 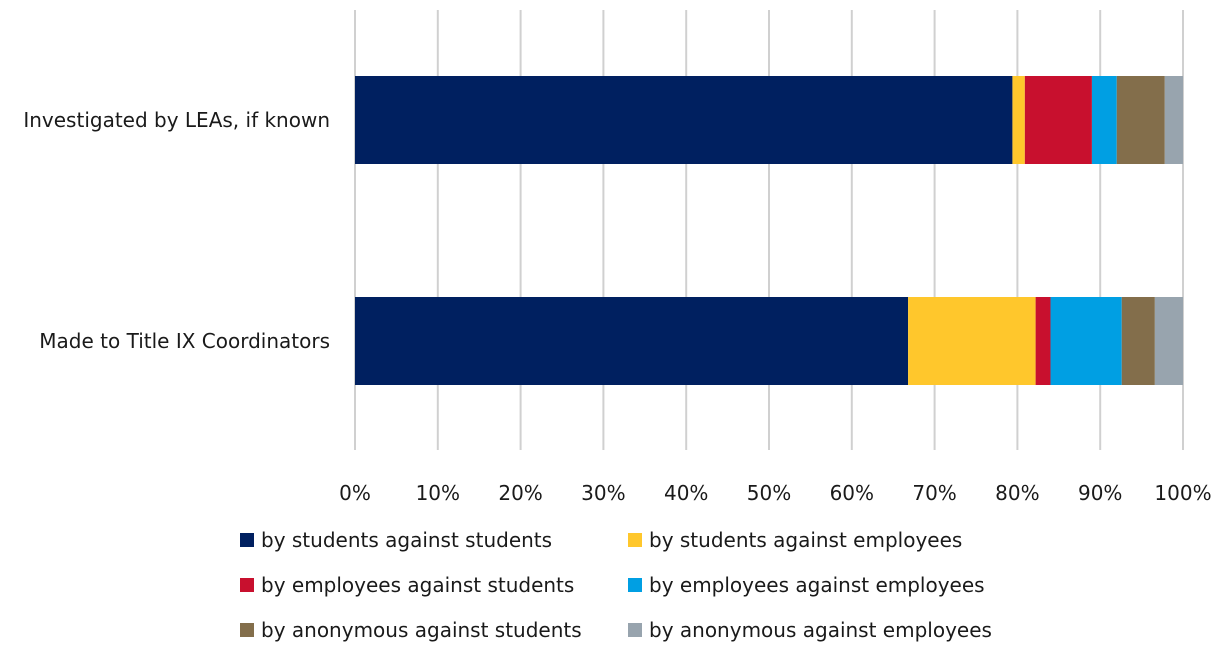 I want to click on legend-item: by employees against employees, so click(x=806, y=585).